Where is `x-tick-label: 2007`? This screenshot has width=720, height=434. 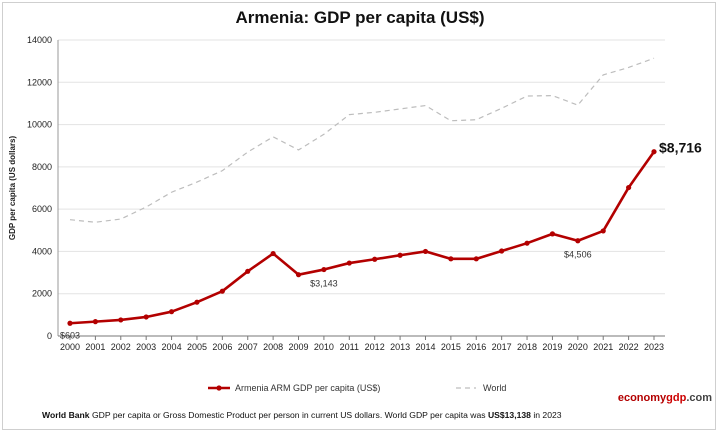 x-tick-label: 2007 is located at coordinates (248, 347).